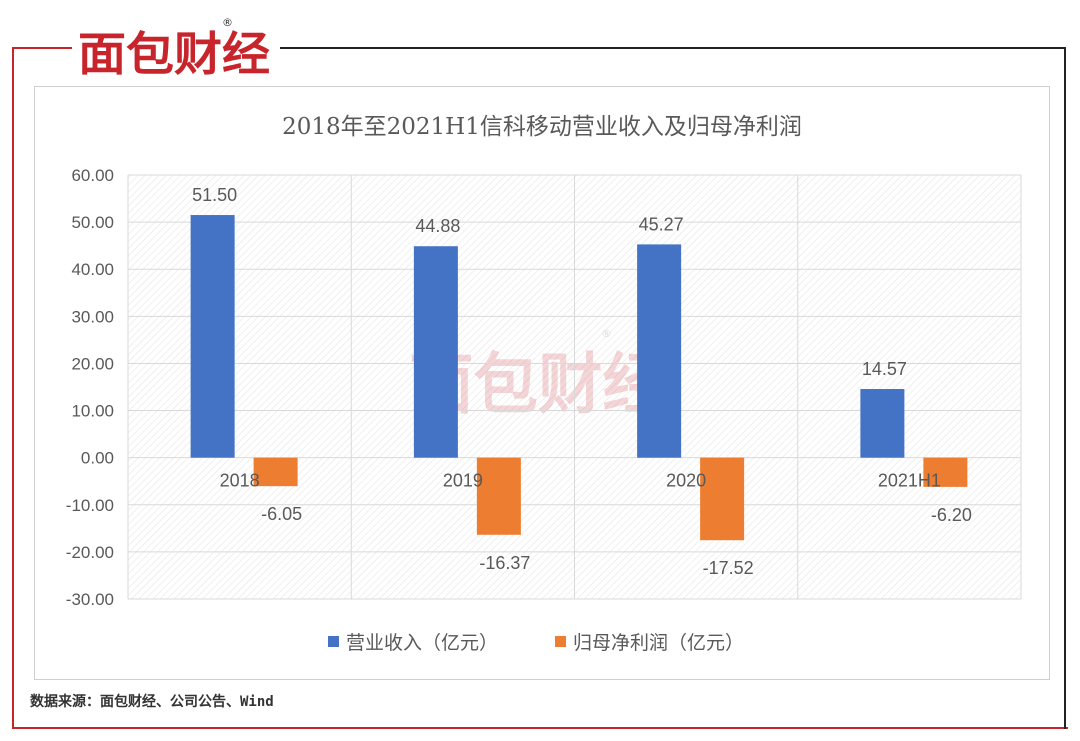  I want to click on frame-top-left-border, so click(42, 48).